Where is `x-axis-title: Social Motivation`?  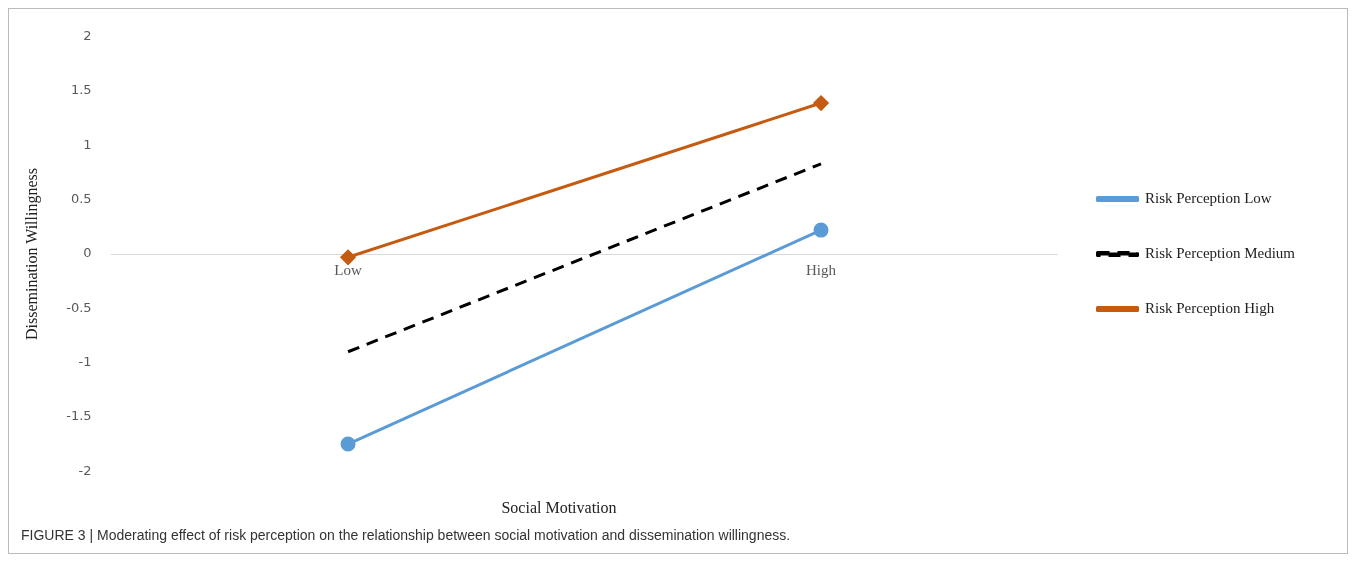
x-axis-title: Social Motivation is located at coordinates (559, 508).